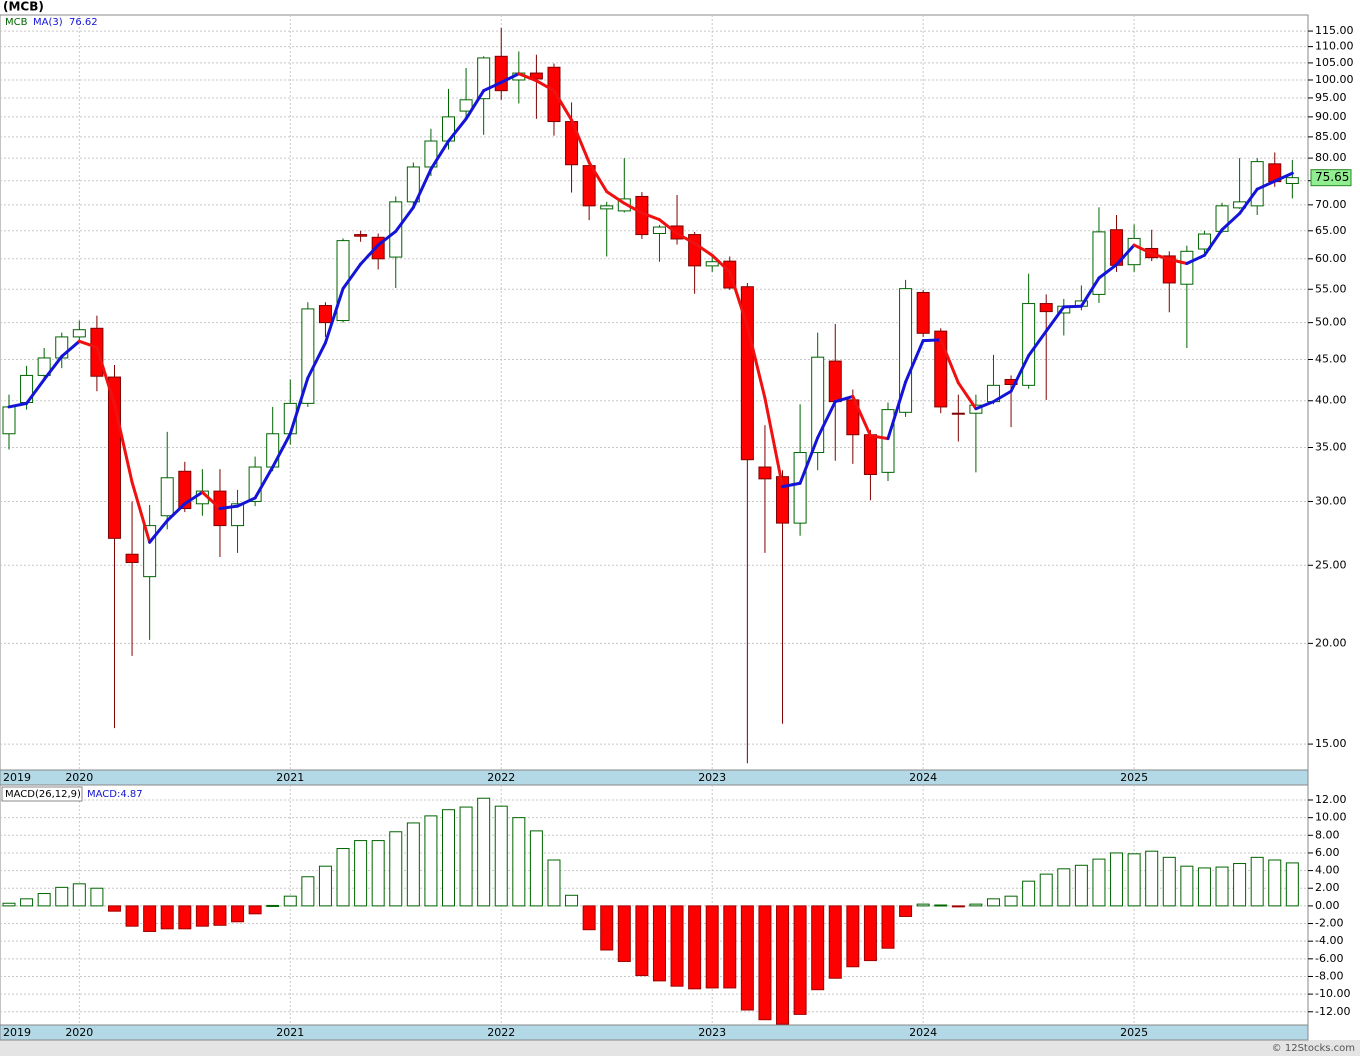 The height and width of the screenshot is (1056, 1360). Describe the element at coordinates (23, 7) in the screenshot. I see `chart-title: (MCB)` at that location.